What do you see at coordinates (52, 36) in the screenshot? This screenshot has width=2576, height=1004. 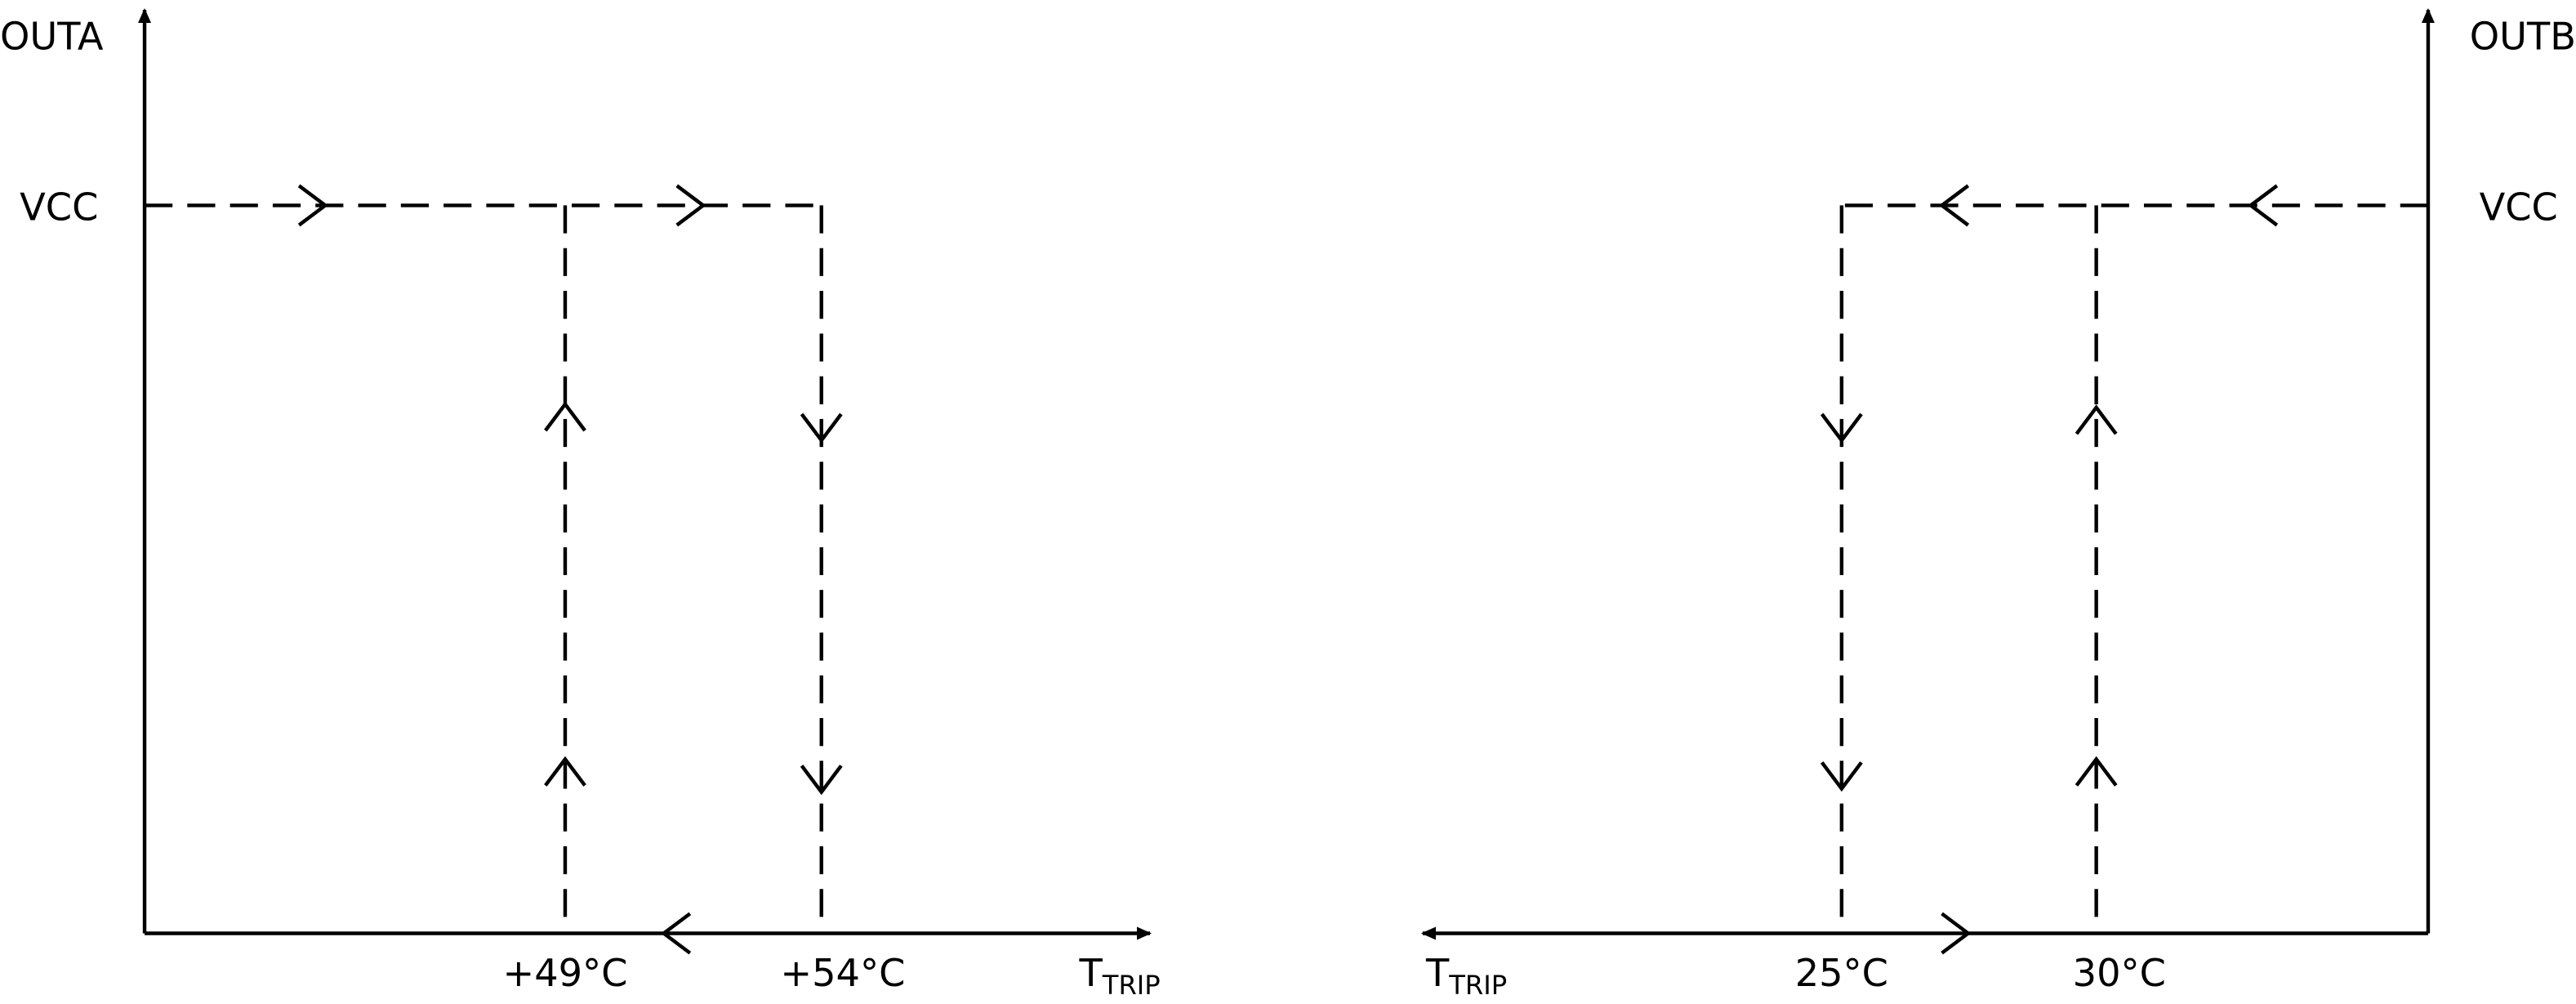 I see `y-axis-label: OUTA` at bounding box center [52, 36].